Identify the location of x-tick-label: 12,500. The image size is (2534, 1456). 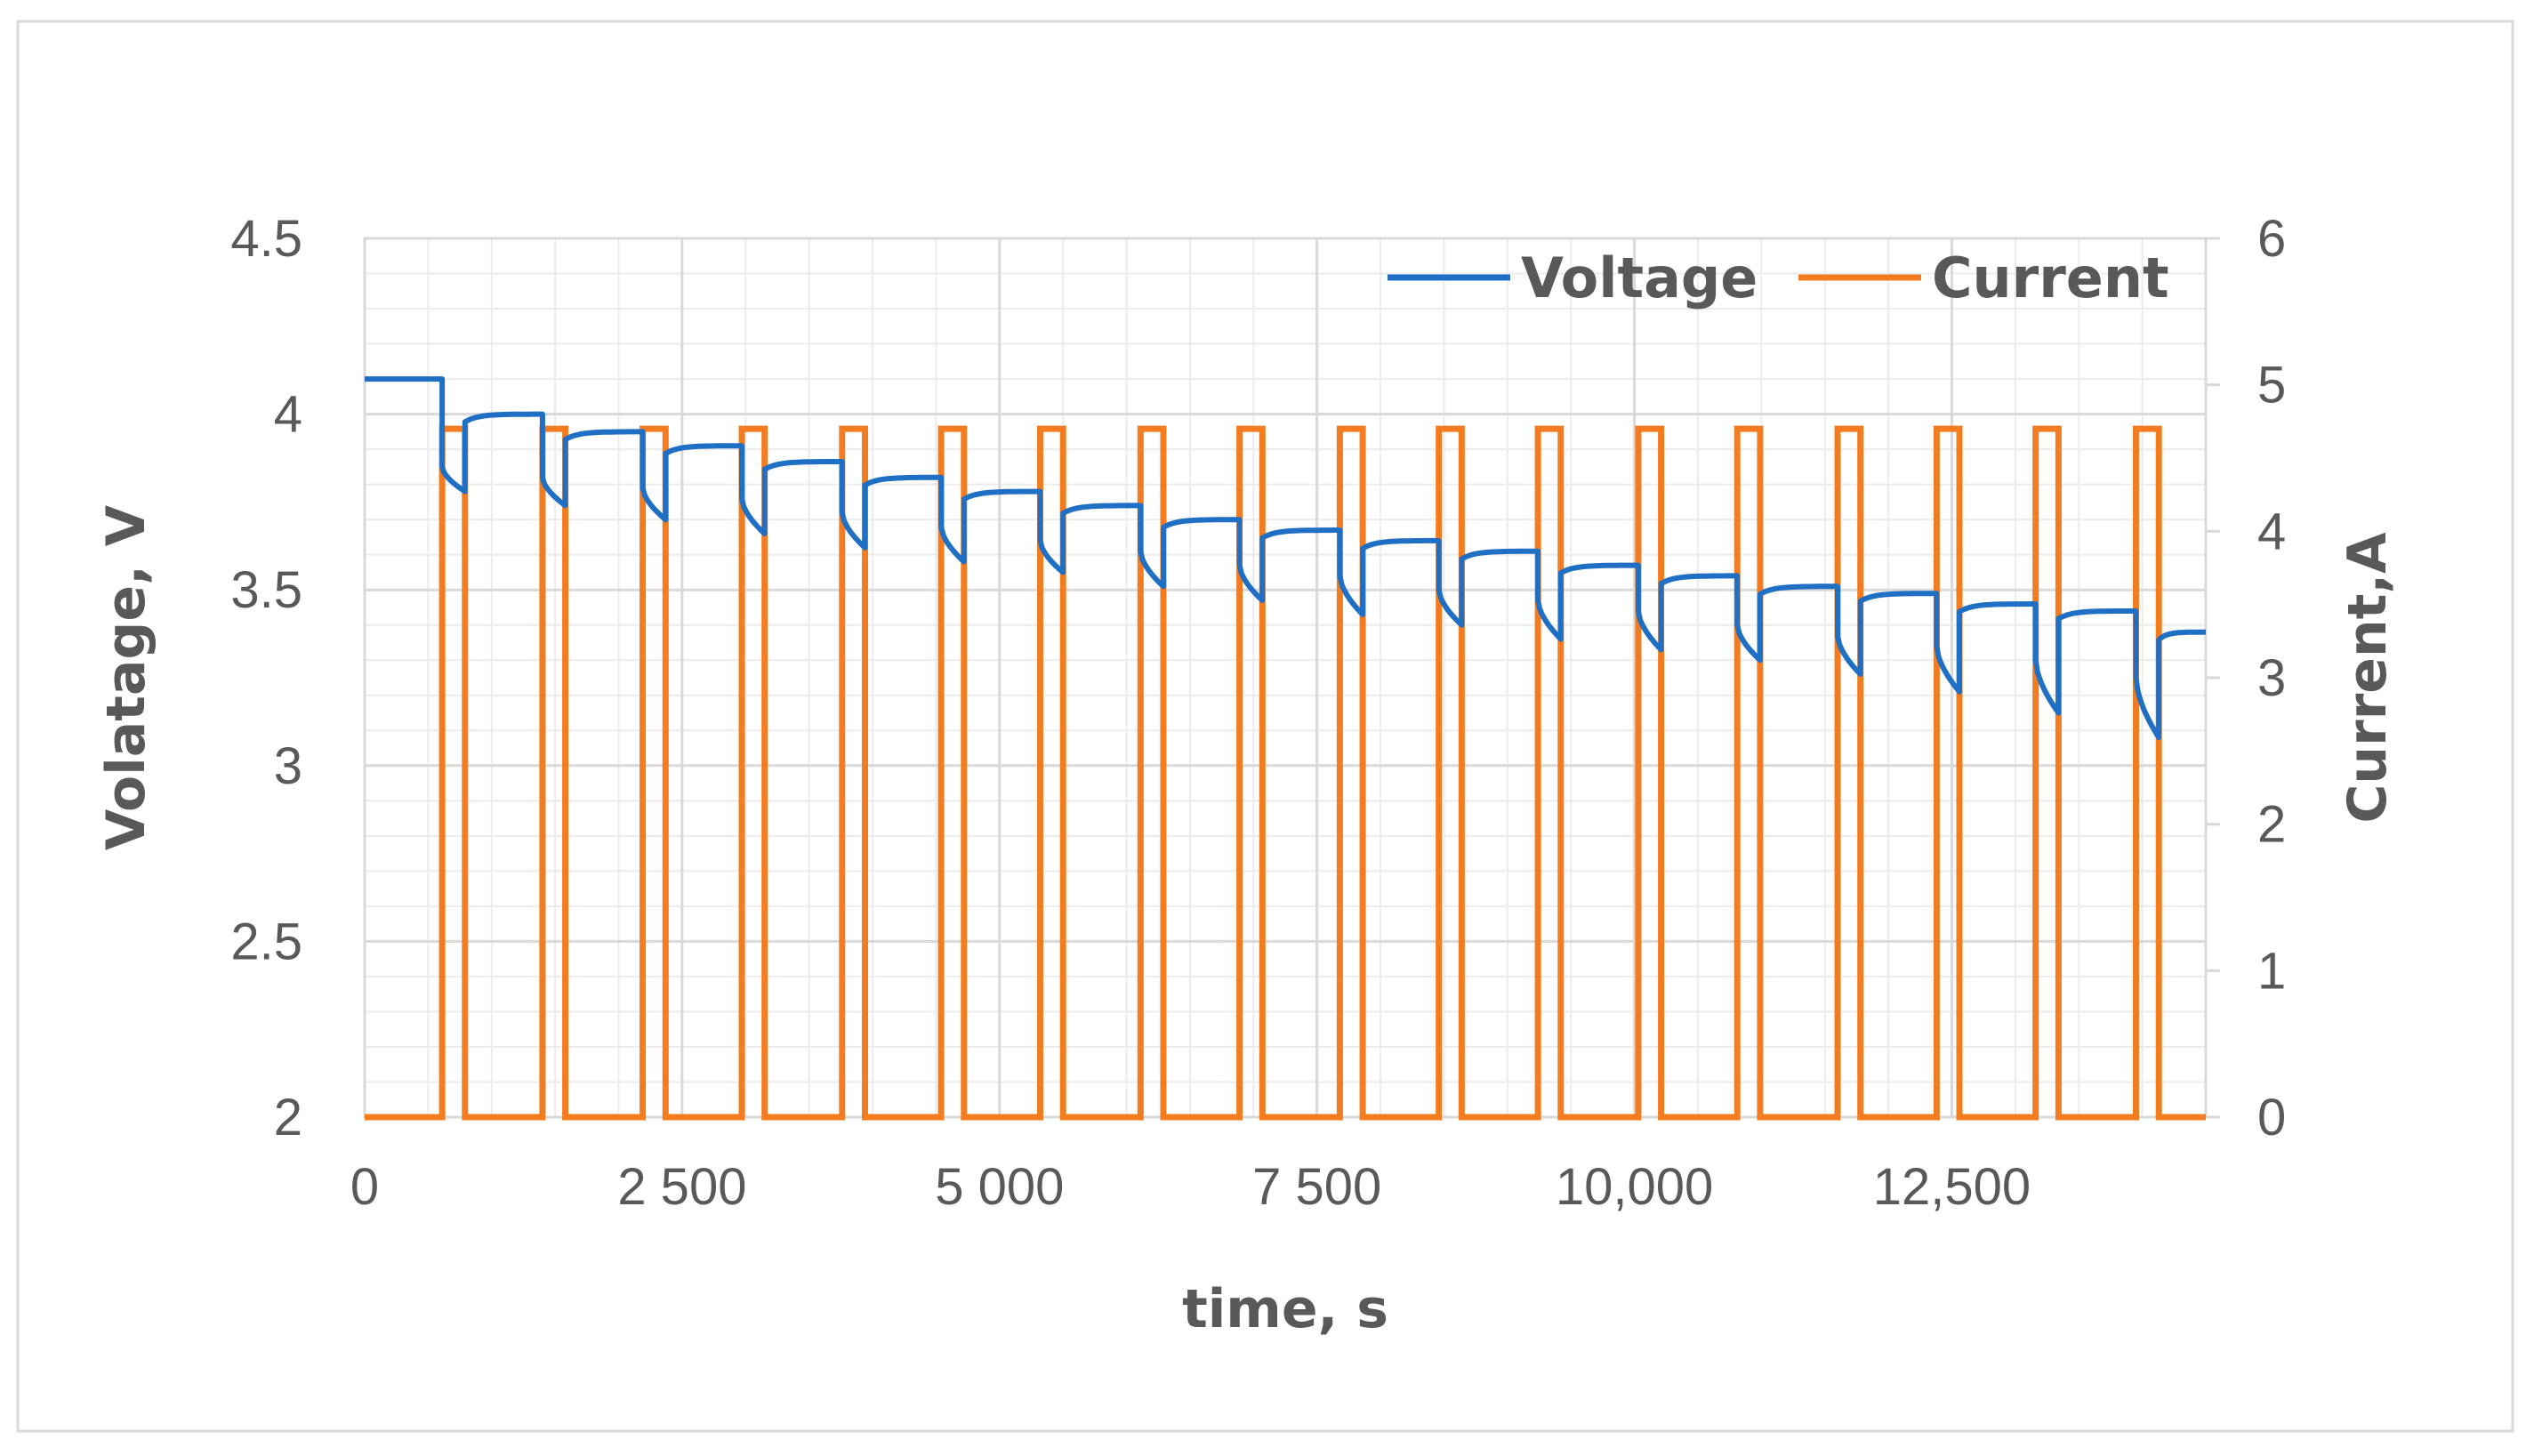
(1952, 1187).